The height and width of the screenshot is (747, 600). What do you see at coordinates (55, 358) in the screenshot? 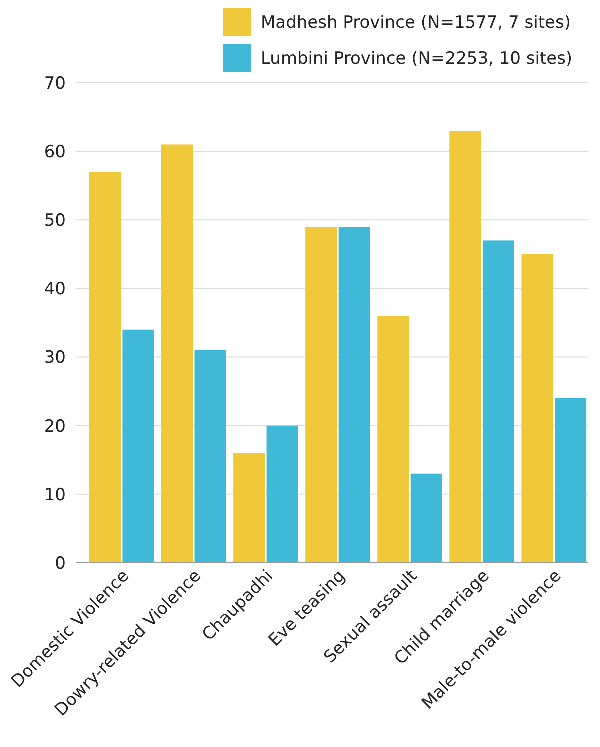
I see `y-tick-label: 30` at bounding box center [55, 358].